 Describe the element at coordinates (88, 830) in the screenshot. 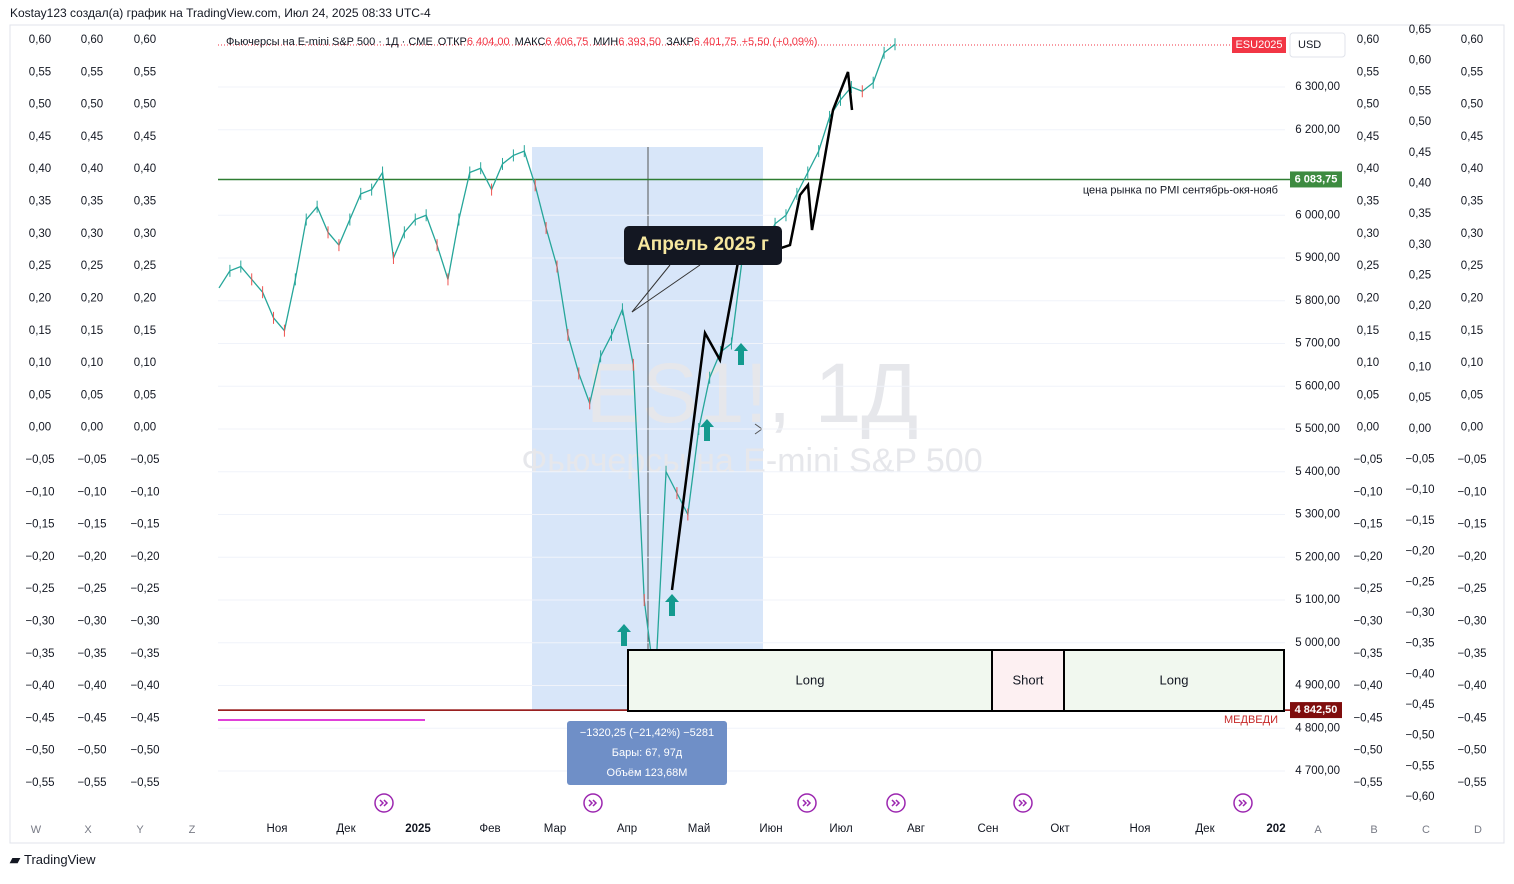

I see `pane-letter: X` at that location.